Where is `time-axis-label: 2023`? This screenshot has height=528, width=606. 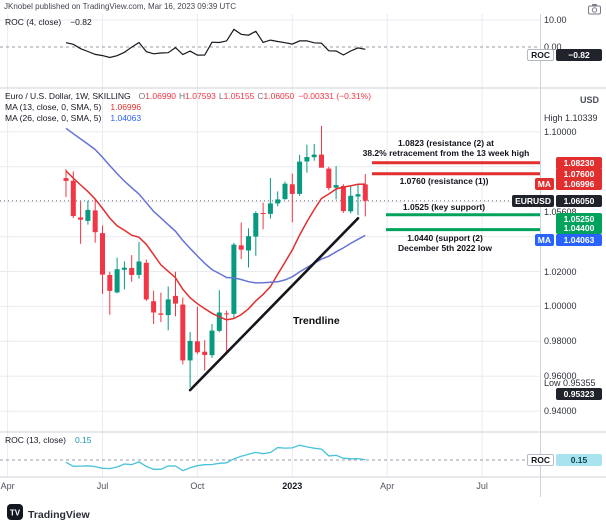
time-axis-label: 2023 is located at coordinates (292, 486).